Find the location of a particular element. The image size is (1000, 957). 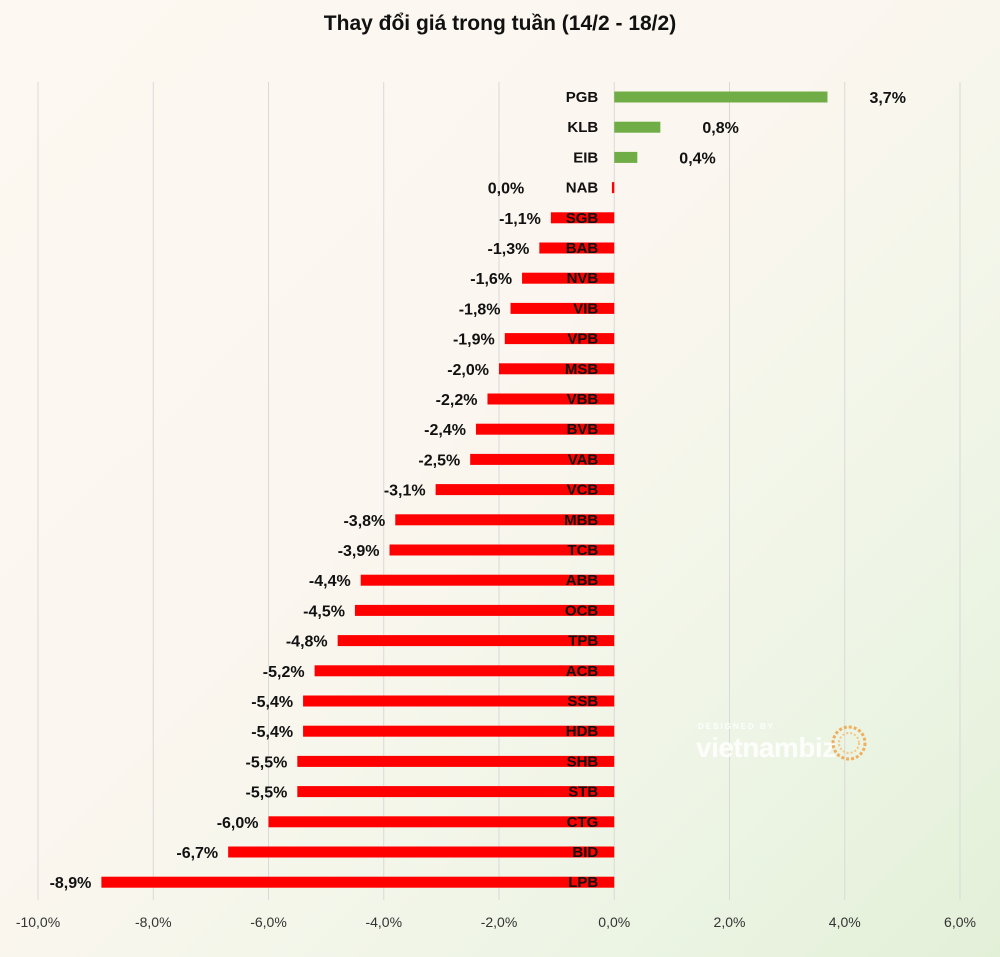

x-tick-label: 4,0% is located at coordinates (845, 922).